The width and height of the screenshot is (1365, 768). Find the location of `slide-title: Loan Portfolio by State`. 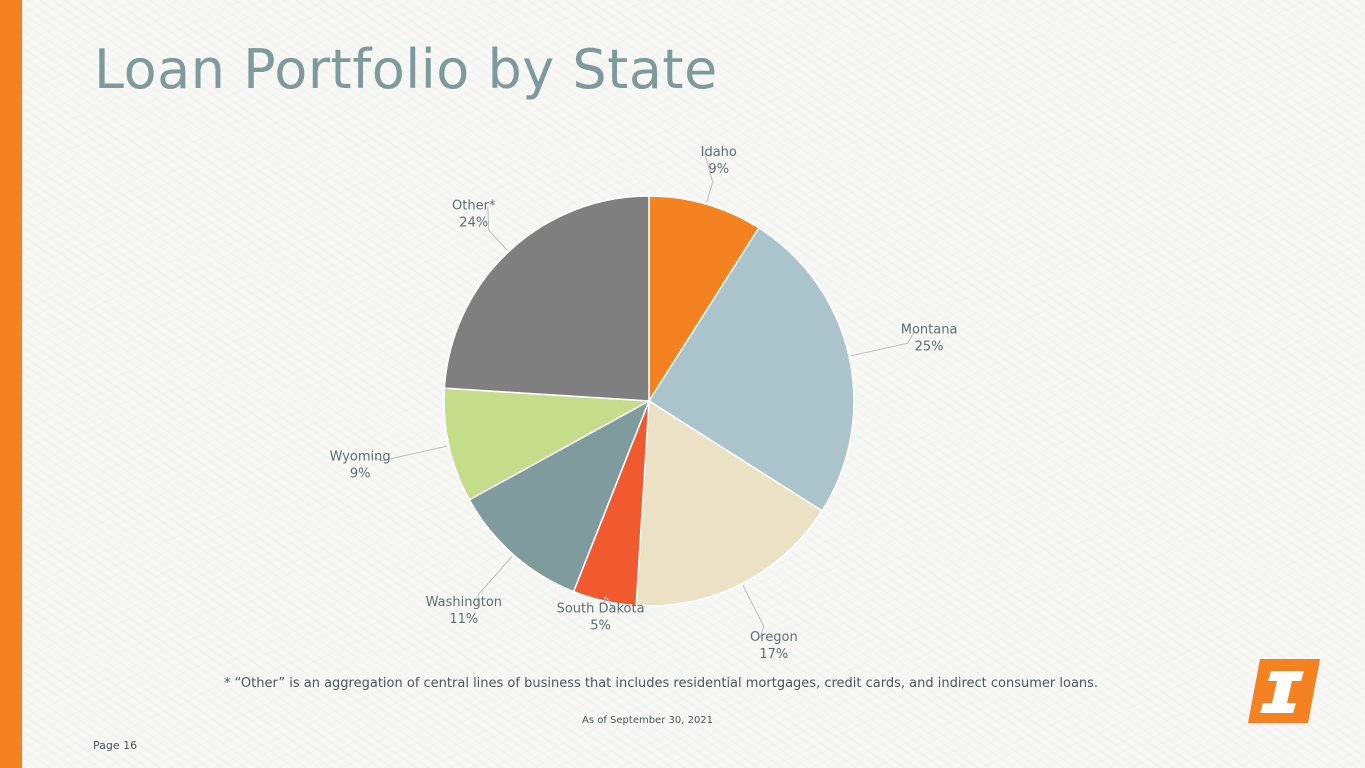

slide-title: Loan Portfolio by State is located at coordinates (406, 69).